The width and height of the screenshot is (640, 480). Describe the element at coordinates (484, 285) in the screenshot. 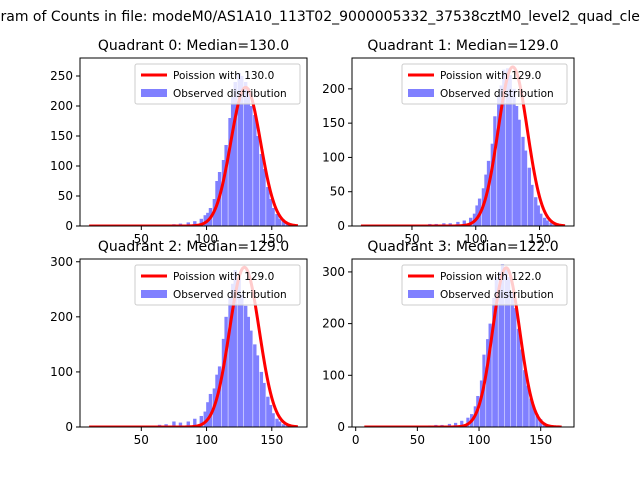

I see `legend: Poission with 122.0 Observed distribution` at that location.